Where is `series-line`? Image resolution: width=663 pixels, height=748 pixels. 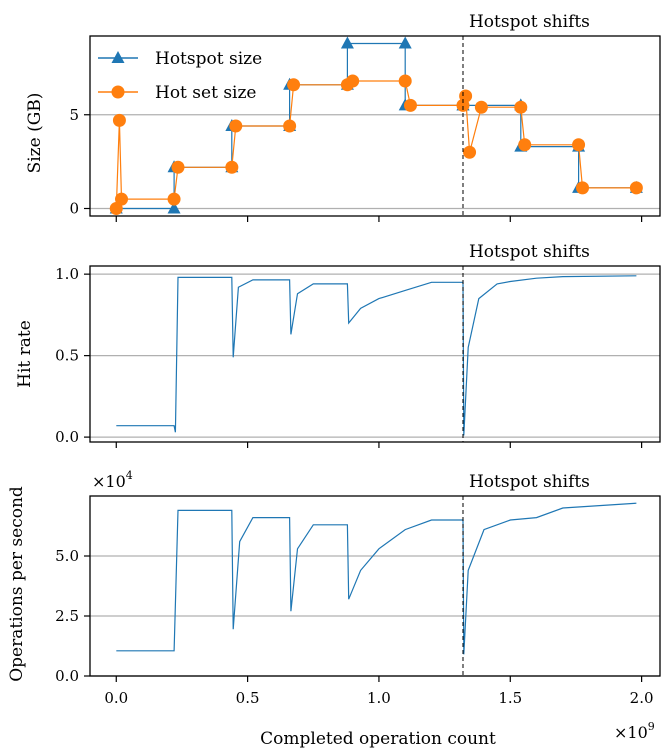 series-line is located at coordinates (376, 144).